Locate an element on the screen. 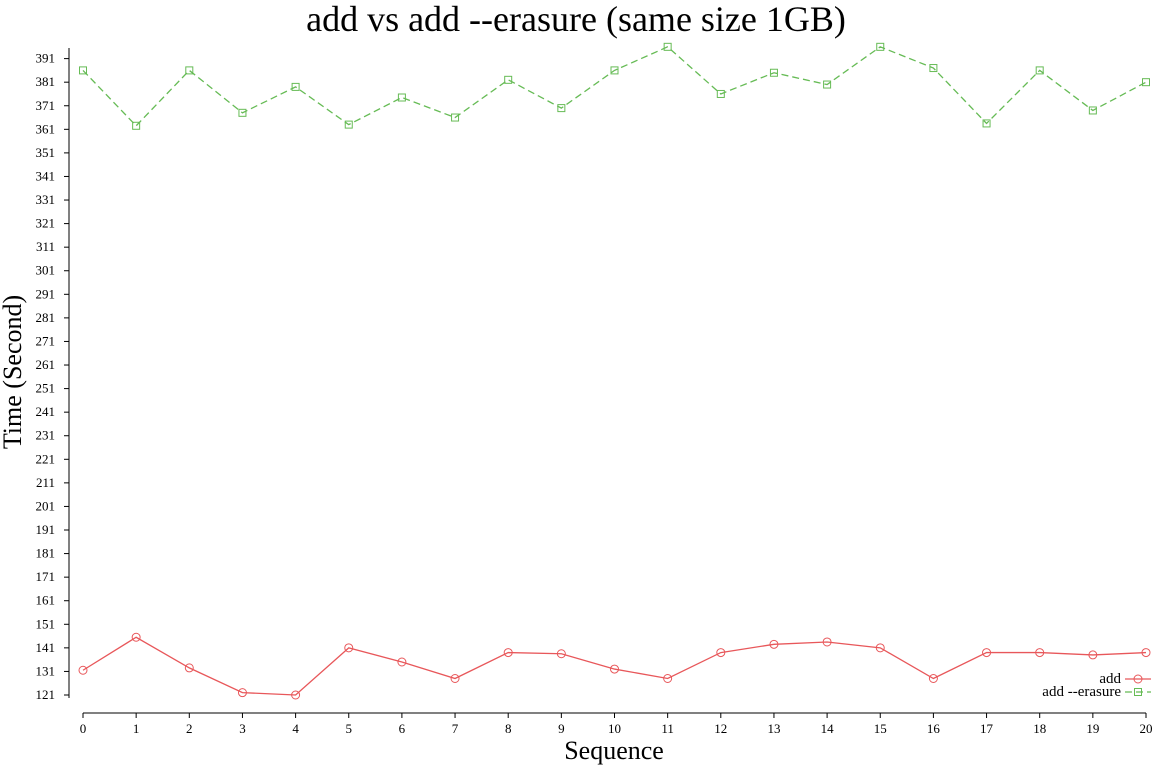 The width and height of the screenshot is (1152, 768). y-tick-label: 121 is located at coordinates (46, 694).